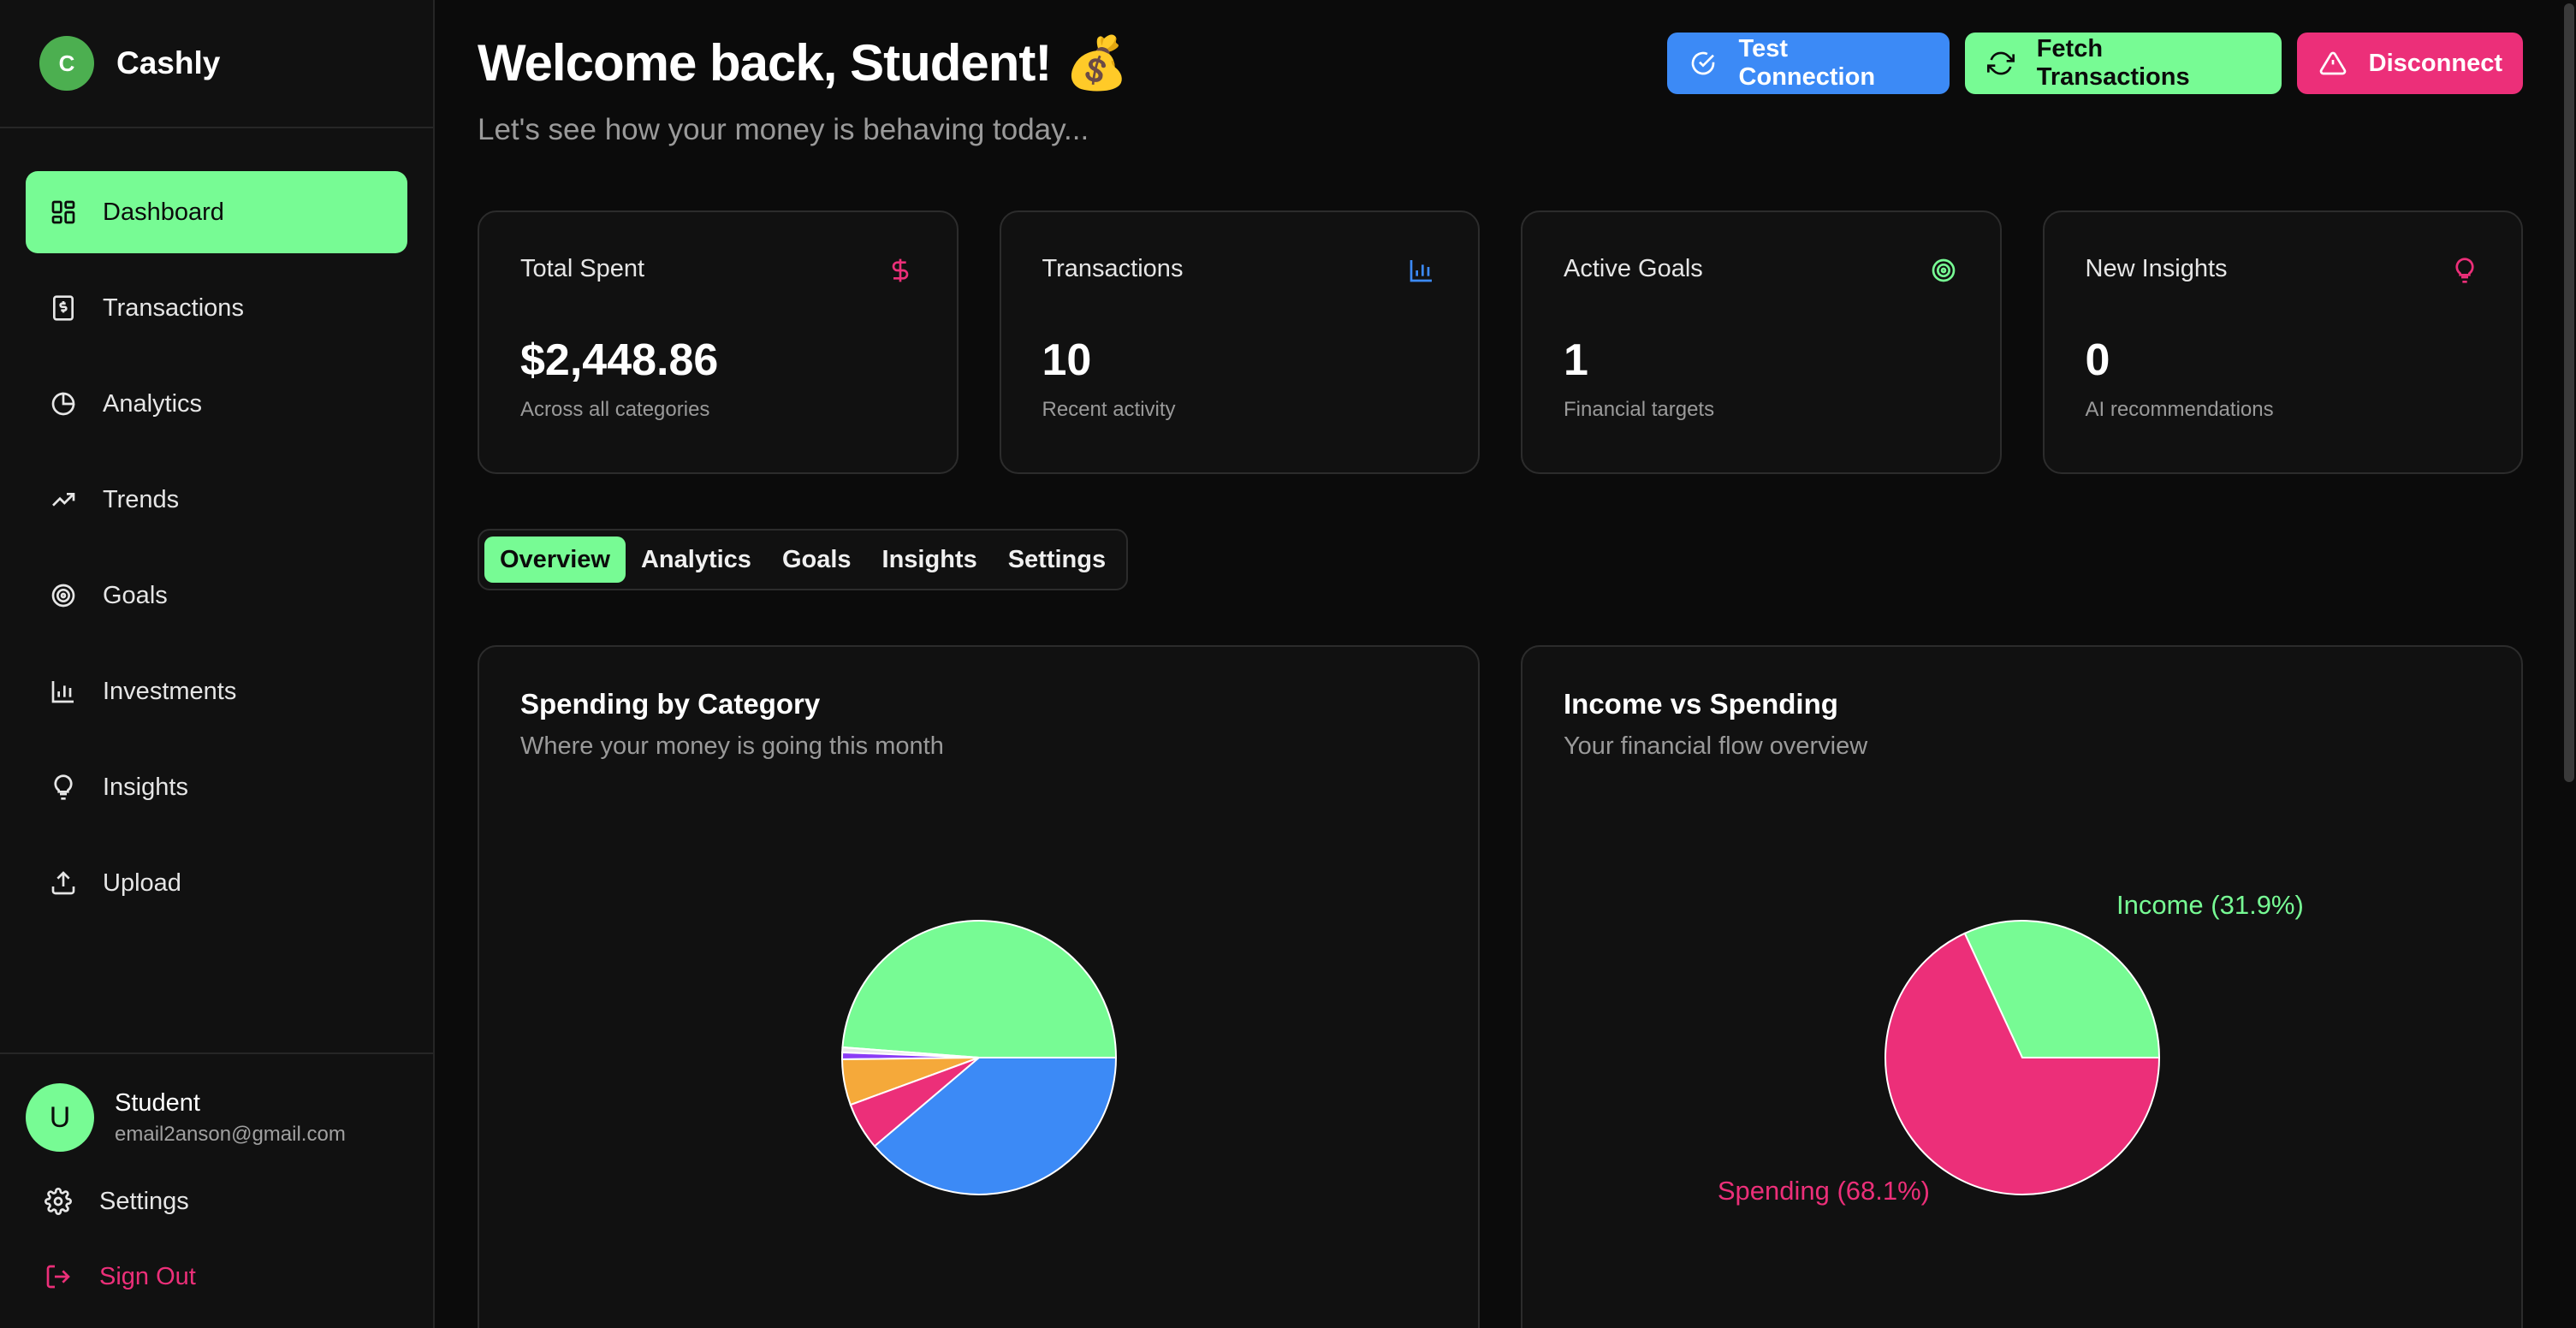 This screenshot has width=2576, height=1328. Describe the element at coordinates (216, 595) in the screenshot. I see `sidebar-item-goals: Goals` at that location.